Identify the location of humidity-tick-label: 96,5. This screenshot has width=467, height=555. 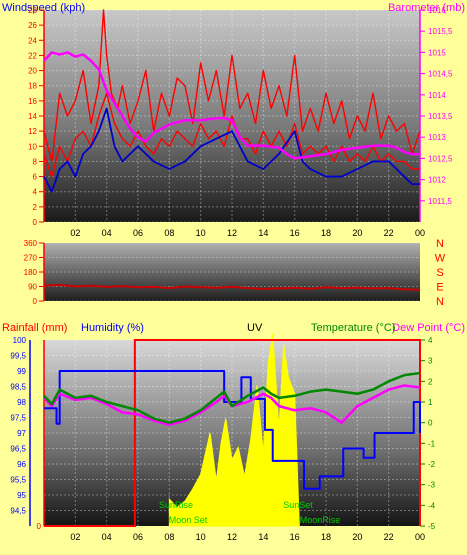
(18, 449).